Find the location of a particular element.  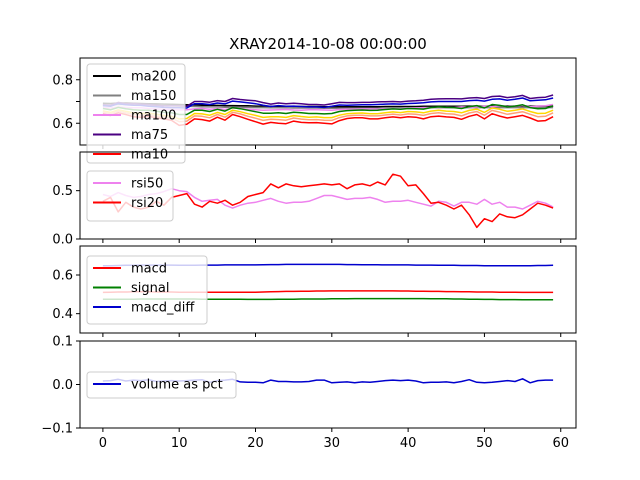

y-tick-label: 0.4 is located at coordinates (62, 314).